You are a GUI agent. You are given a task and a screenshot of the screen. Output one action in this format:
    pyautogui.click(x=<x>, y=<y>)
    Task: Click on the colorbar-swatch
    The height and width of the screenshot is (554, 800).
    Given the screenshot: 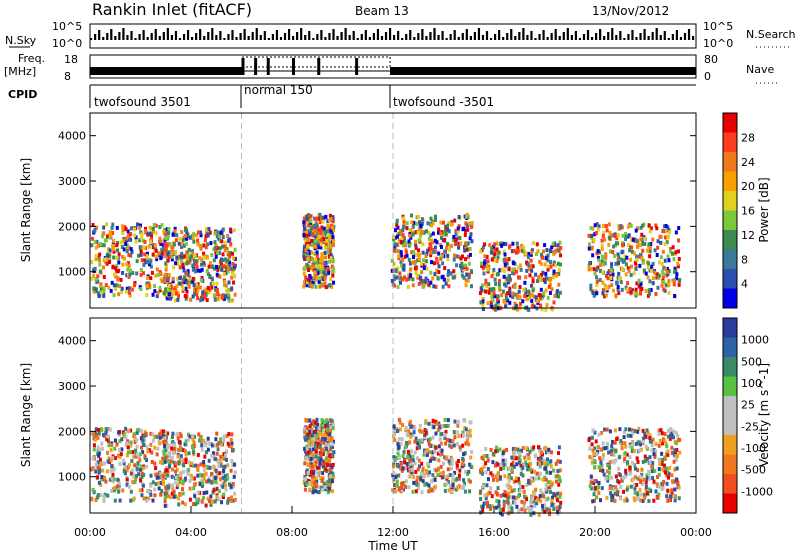 What is the action you would take?
    pyautogui.click(x=730, y=503)
    